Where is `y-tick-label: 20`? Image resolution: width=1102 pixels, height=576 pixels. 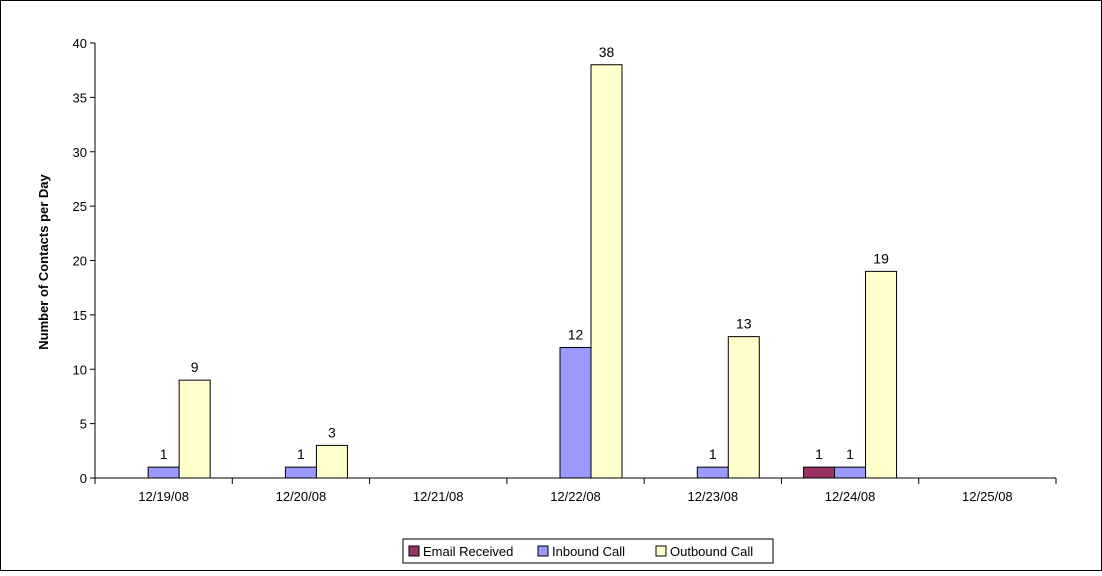
y-tick-label: 20 is located at coordinates (80, 261).